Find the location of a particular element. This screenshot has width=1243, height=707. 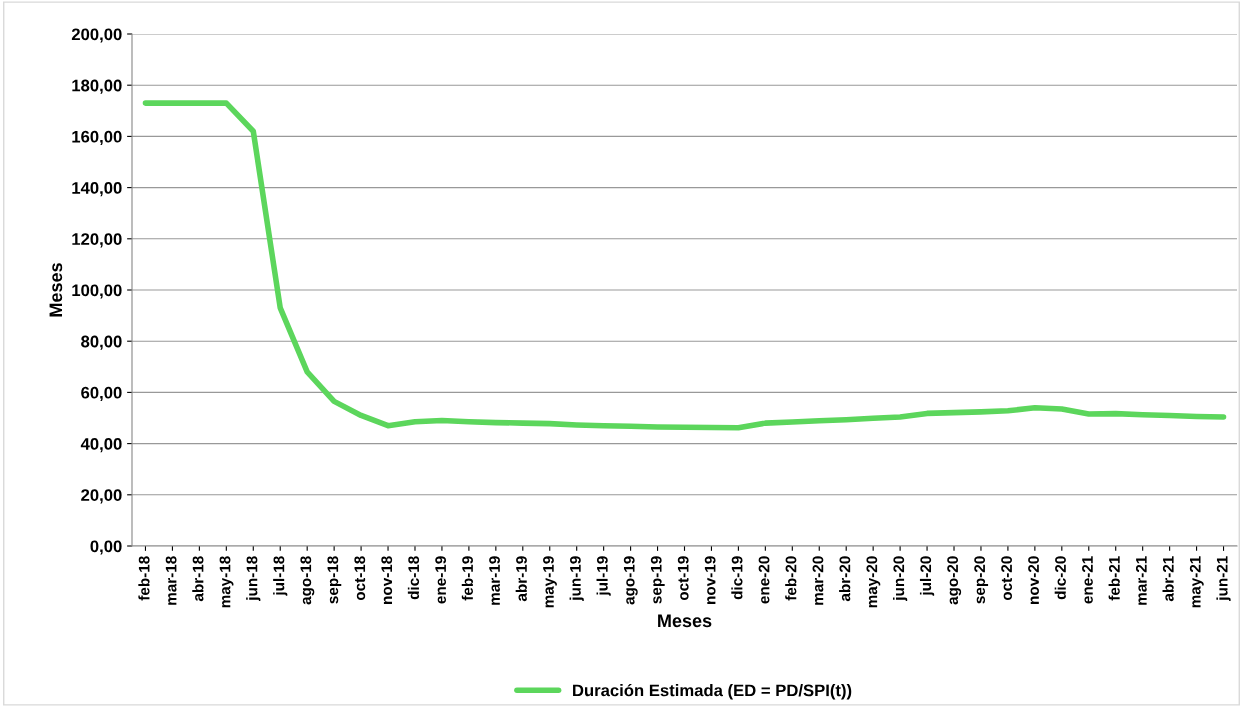

legend-label: Duración Estimada (ED = PD/SPI(t)) is located at coordinates (712, 691).